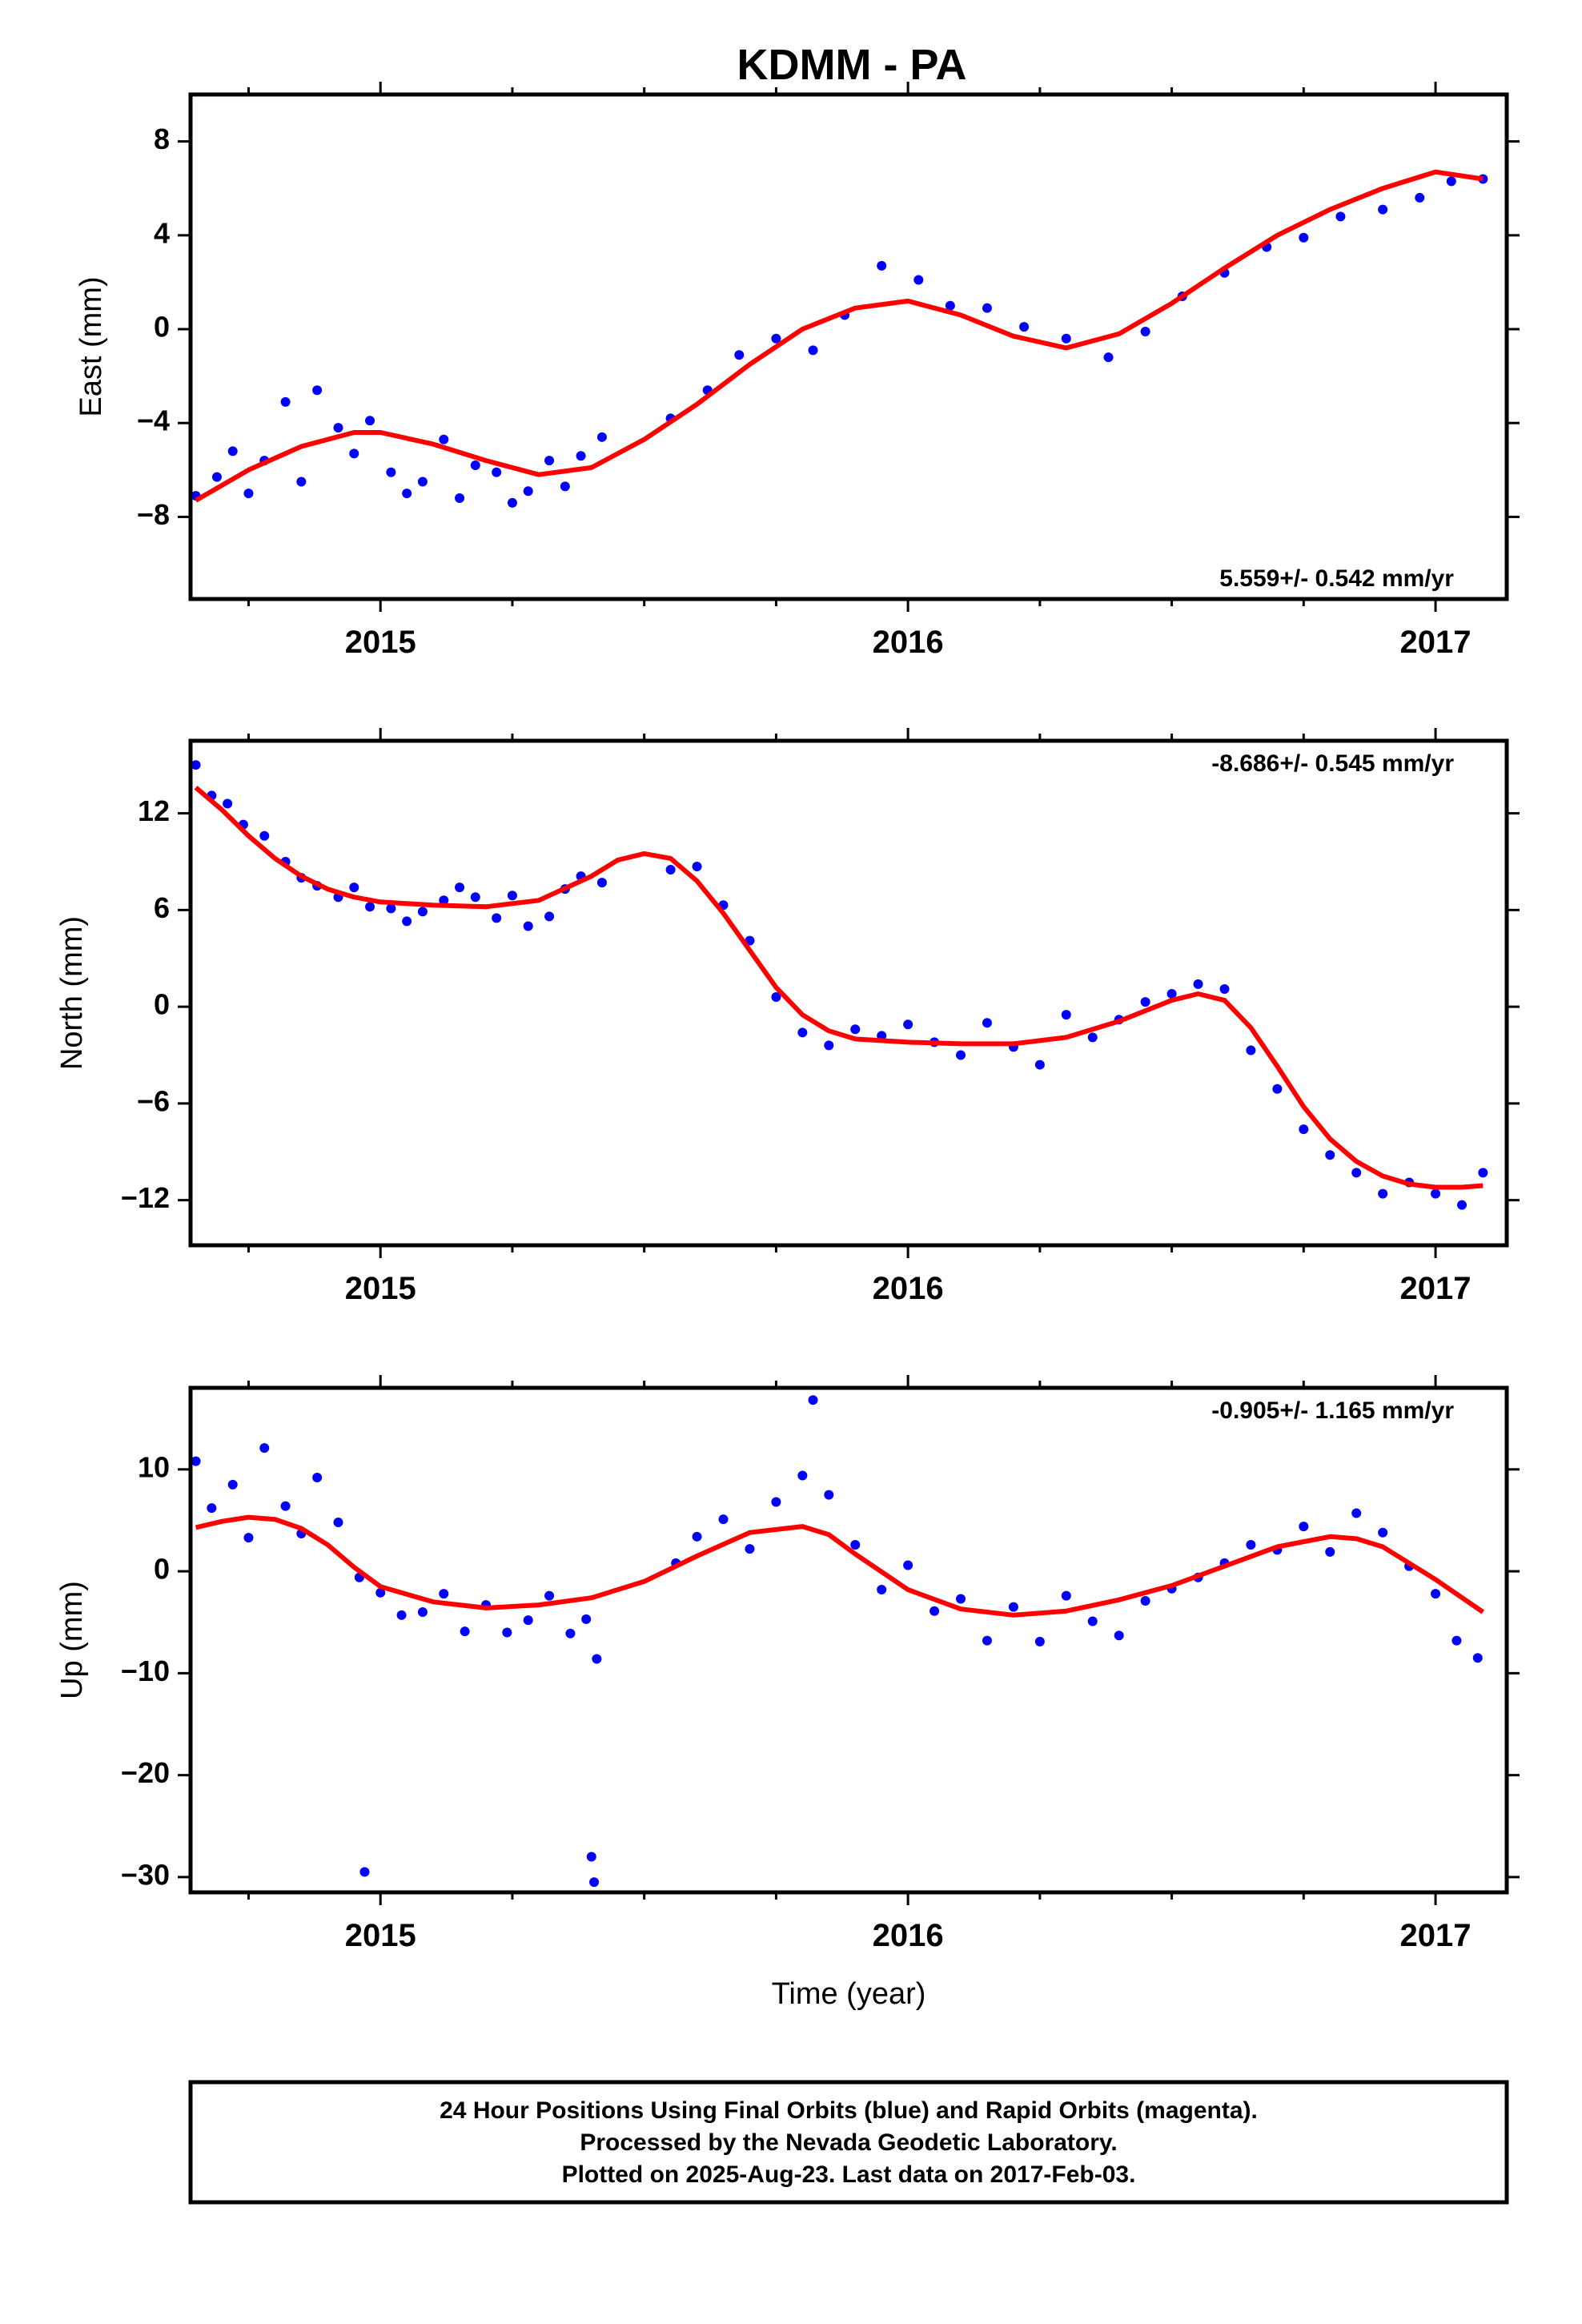 The height and width of the screenshot is (2324, 1582). I want to click on ytick-label: −30, so click(145, 1875).